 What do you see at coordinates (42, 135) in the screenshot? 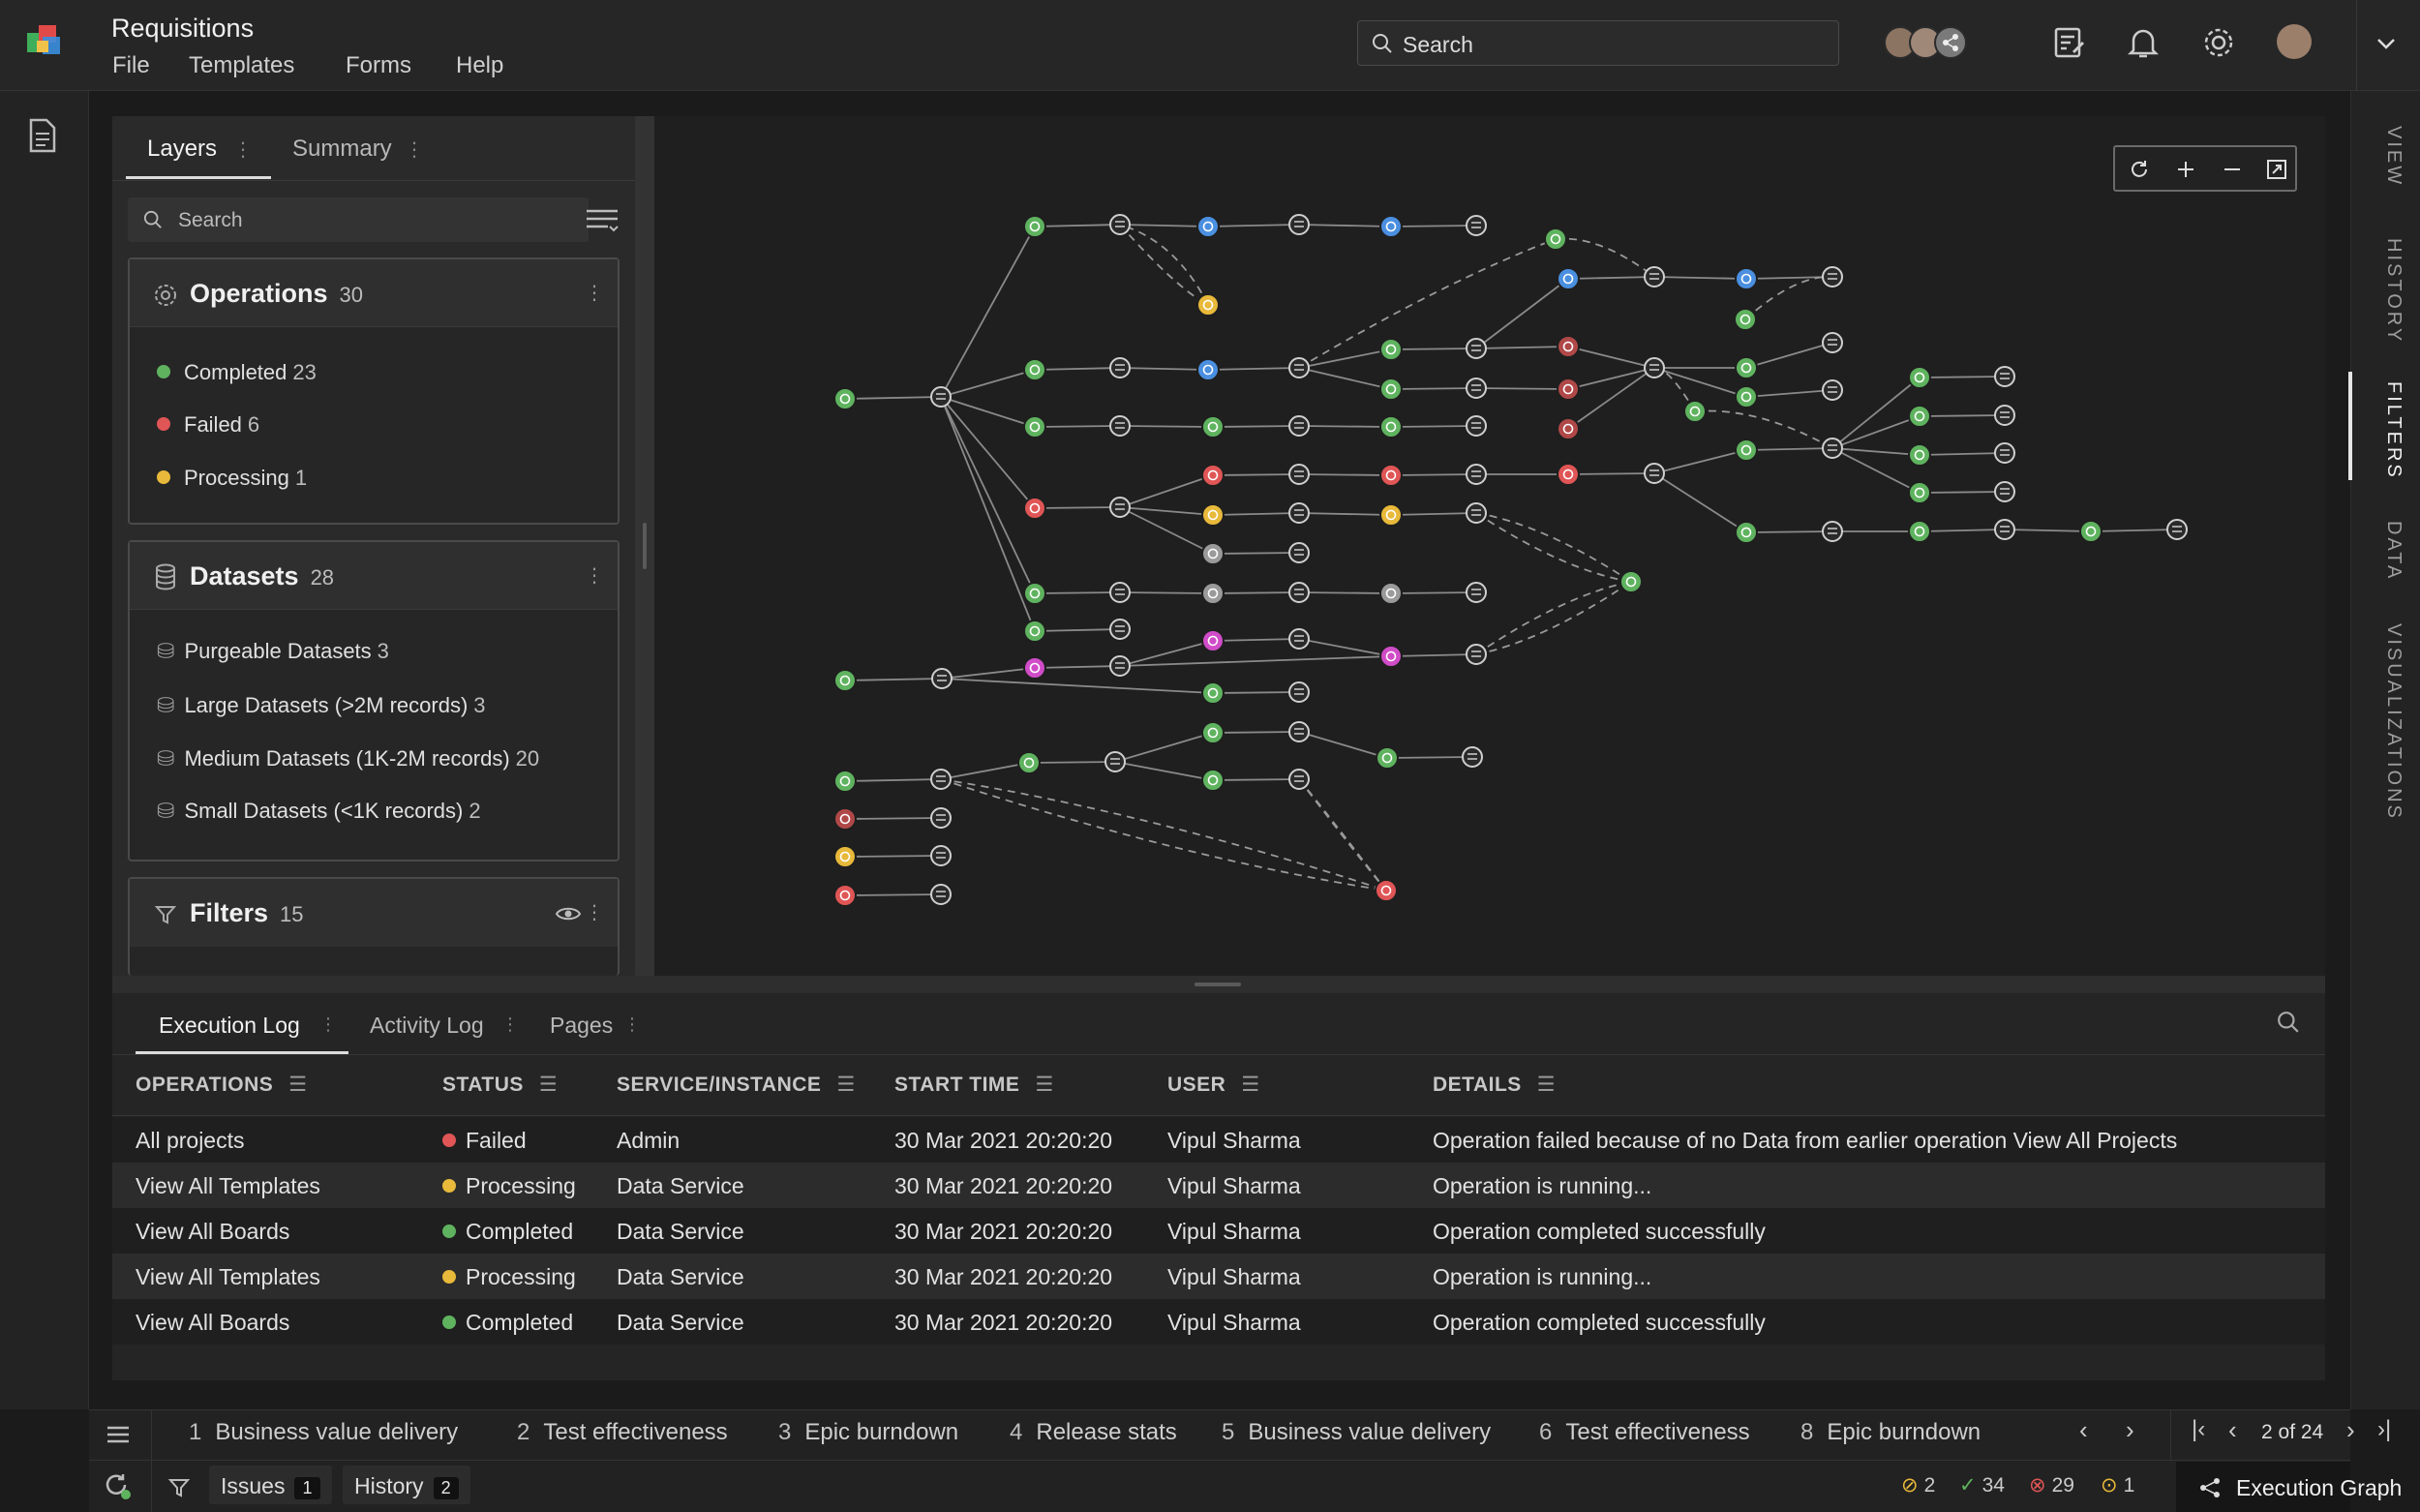
I see `document-icon` at bounding box center [42, 135].